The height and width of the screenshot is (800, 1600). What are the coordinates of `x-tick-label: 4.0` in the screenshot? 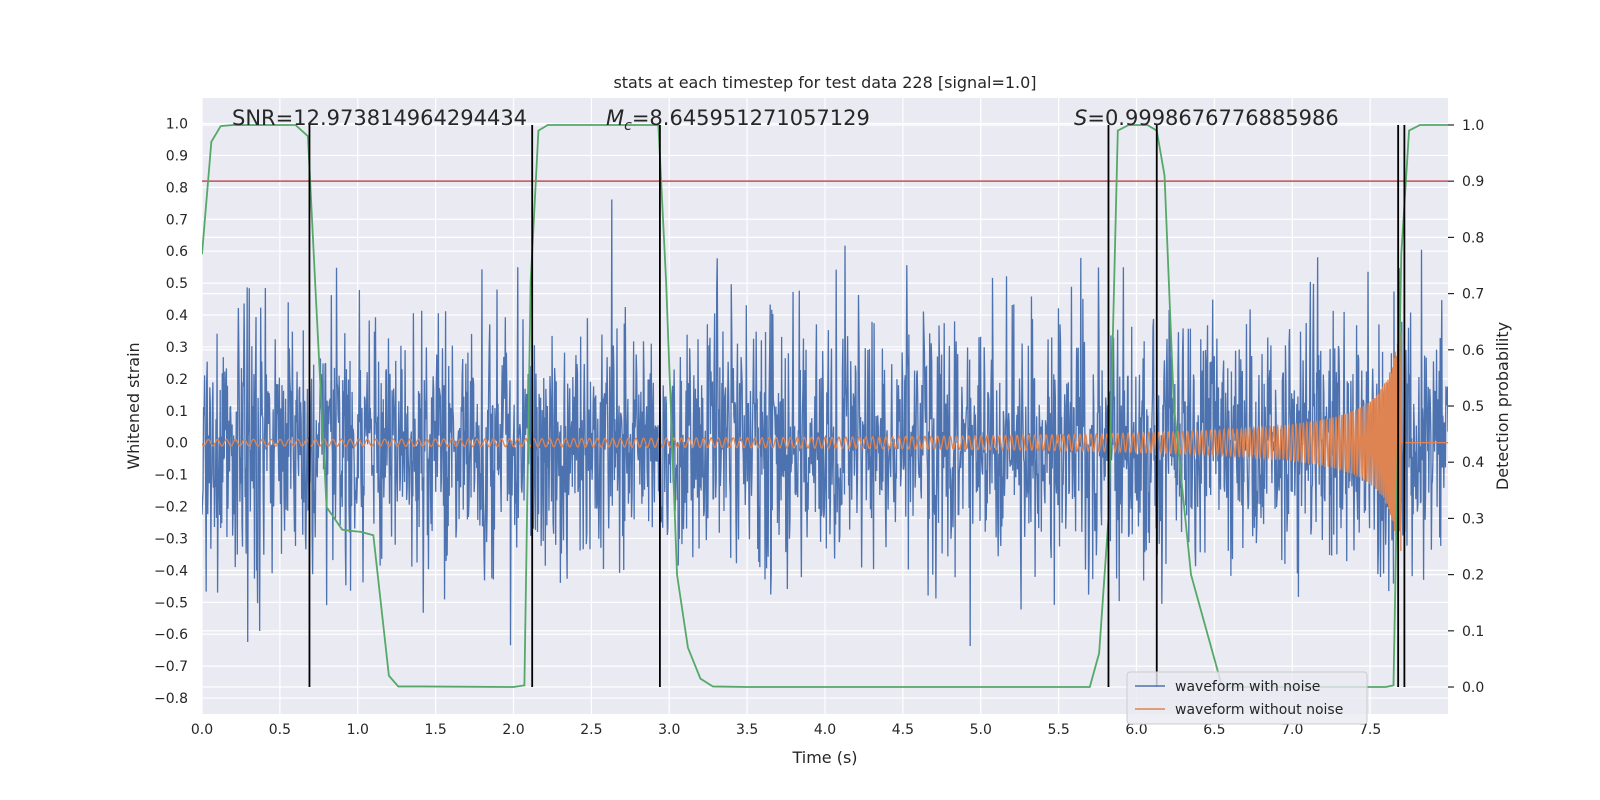 It's located at (825, 730).